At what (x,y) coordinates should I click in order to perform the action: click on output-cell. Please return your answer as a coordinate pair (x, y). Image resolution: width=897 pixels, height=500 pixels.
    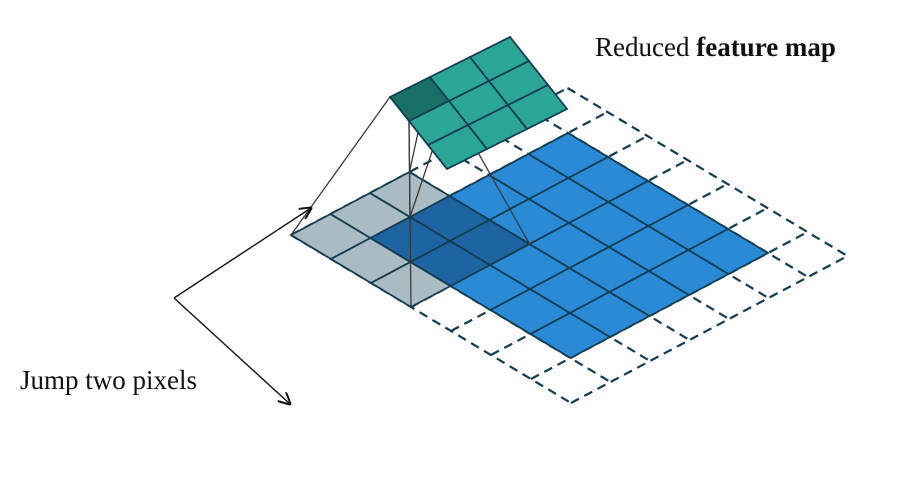
    Looking at the image, I should click on (537, 107).